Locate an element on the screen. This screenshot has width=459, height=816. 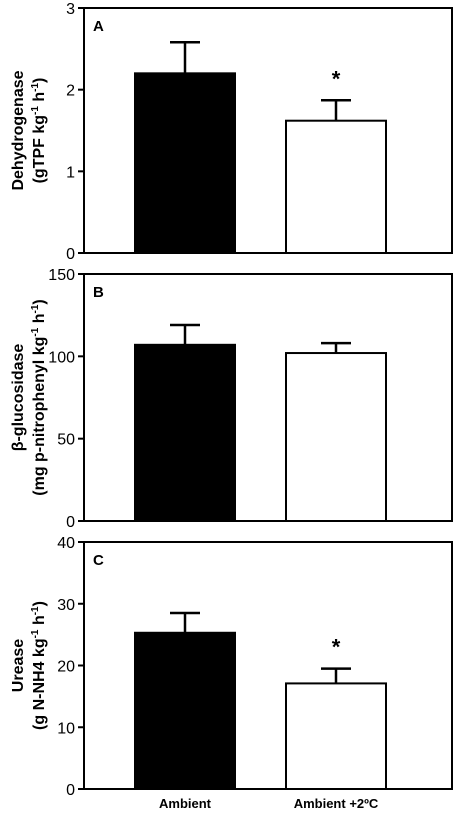
y-tick-label: 3 is located at coordinates (70, 9).